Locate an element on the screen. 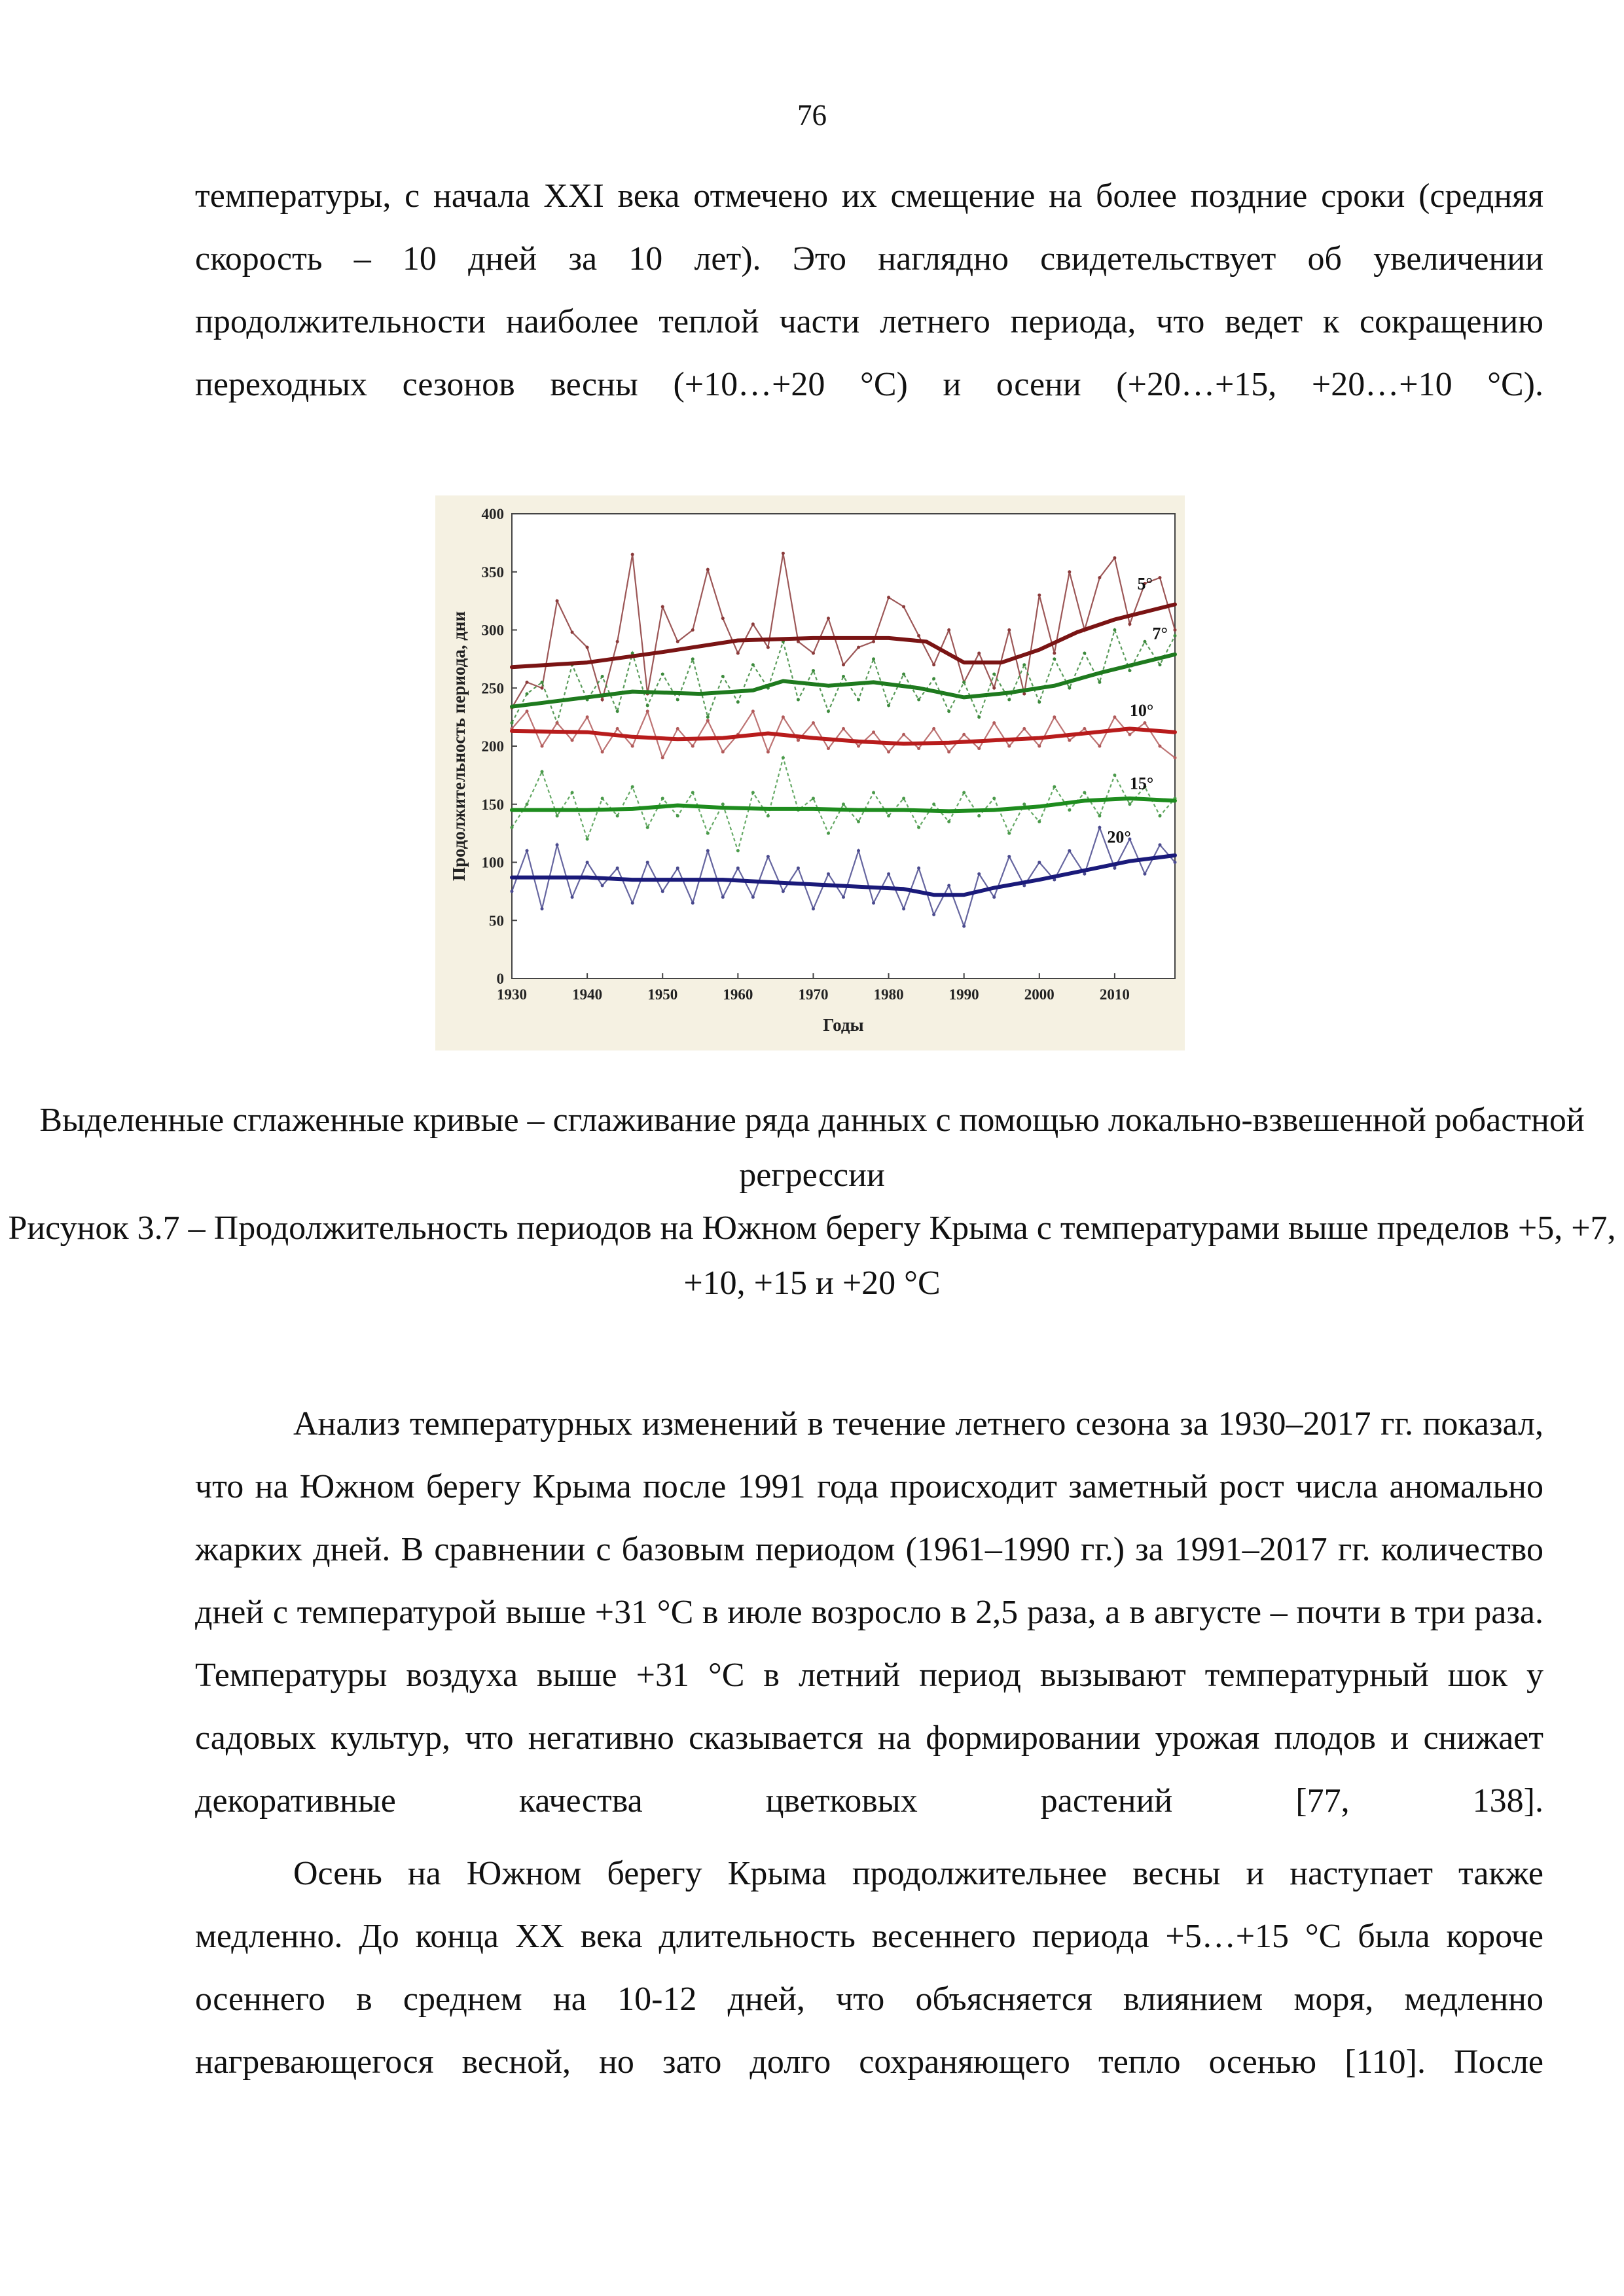  y-tick-label: 200 is located at coordinates (493, 746).